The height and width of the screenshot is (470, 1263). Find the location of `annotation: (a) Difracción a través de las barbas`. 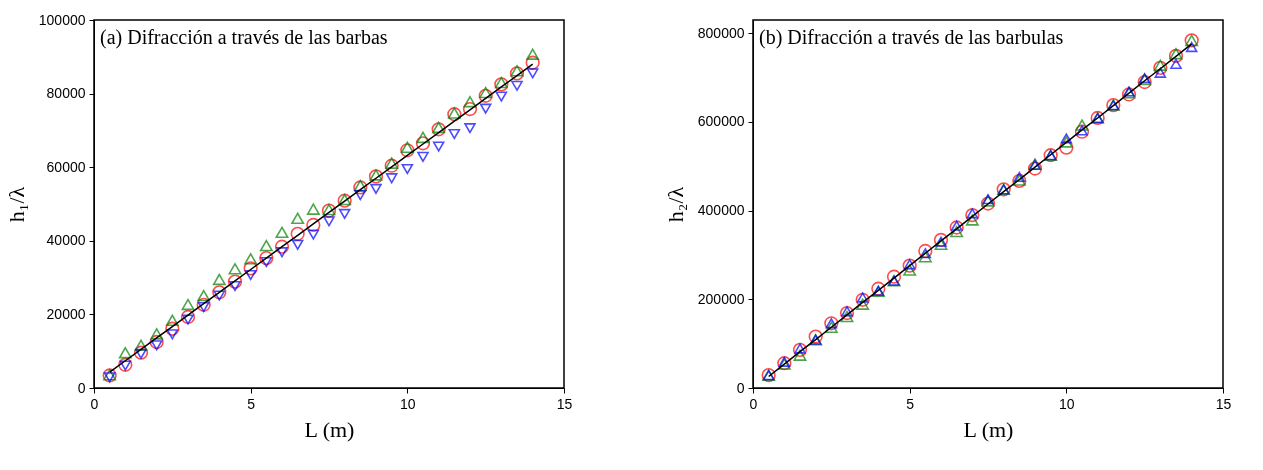

annotation: (a) Difracción a través de las barbas is located at coordinates (244, 37).